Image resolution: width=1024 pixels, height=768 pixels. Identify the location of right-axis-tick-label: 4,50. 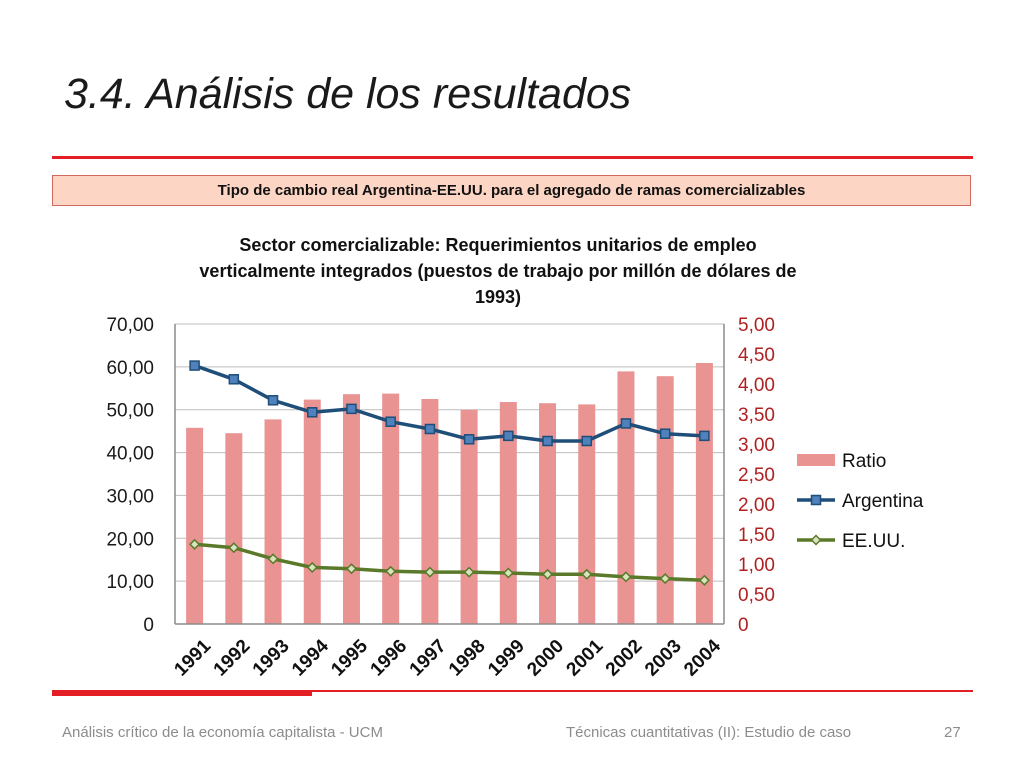
(756, 355).